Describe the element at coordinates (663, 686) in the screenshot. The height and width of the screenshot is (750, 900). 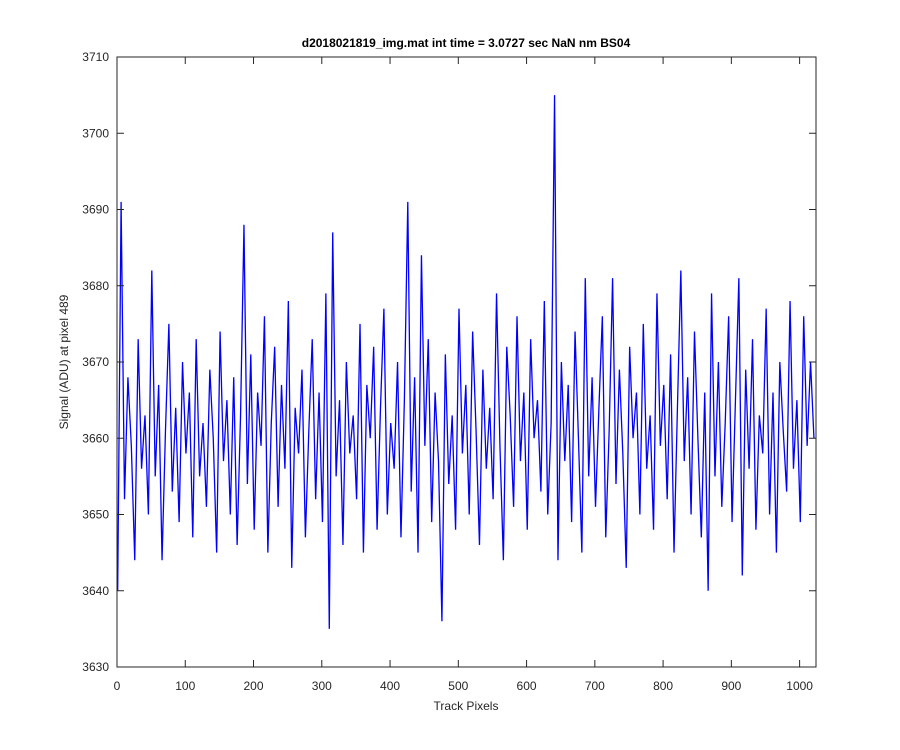
I see `x-tick-label: 800` at that location.